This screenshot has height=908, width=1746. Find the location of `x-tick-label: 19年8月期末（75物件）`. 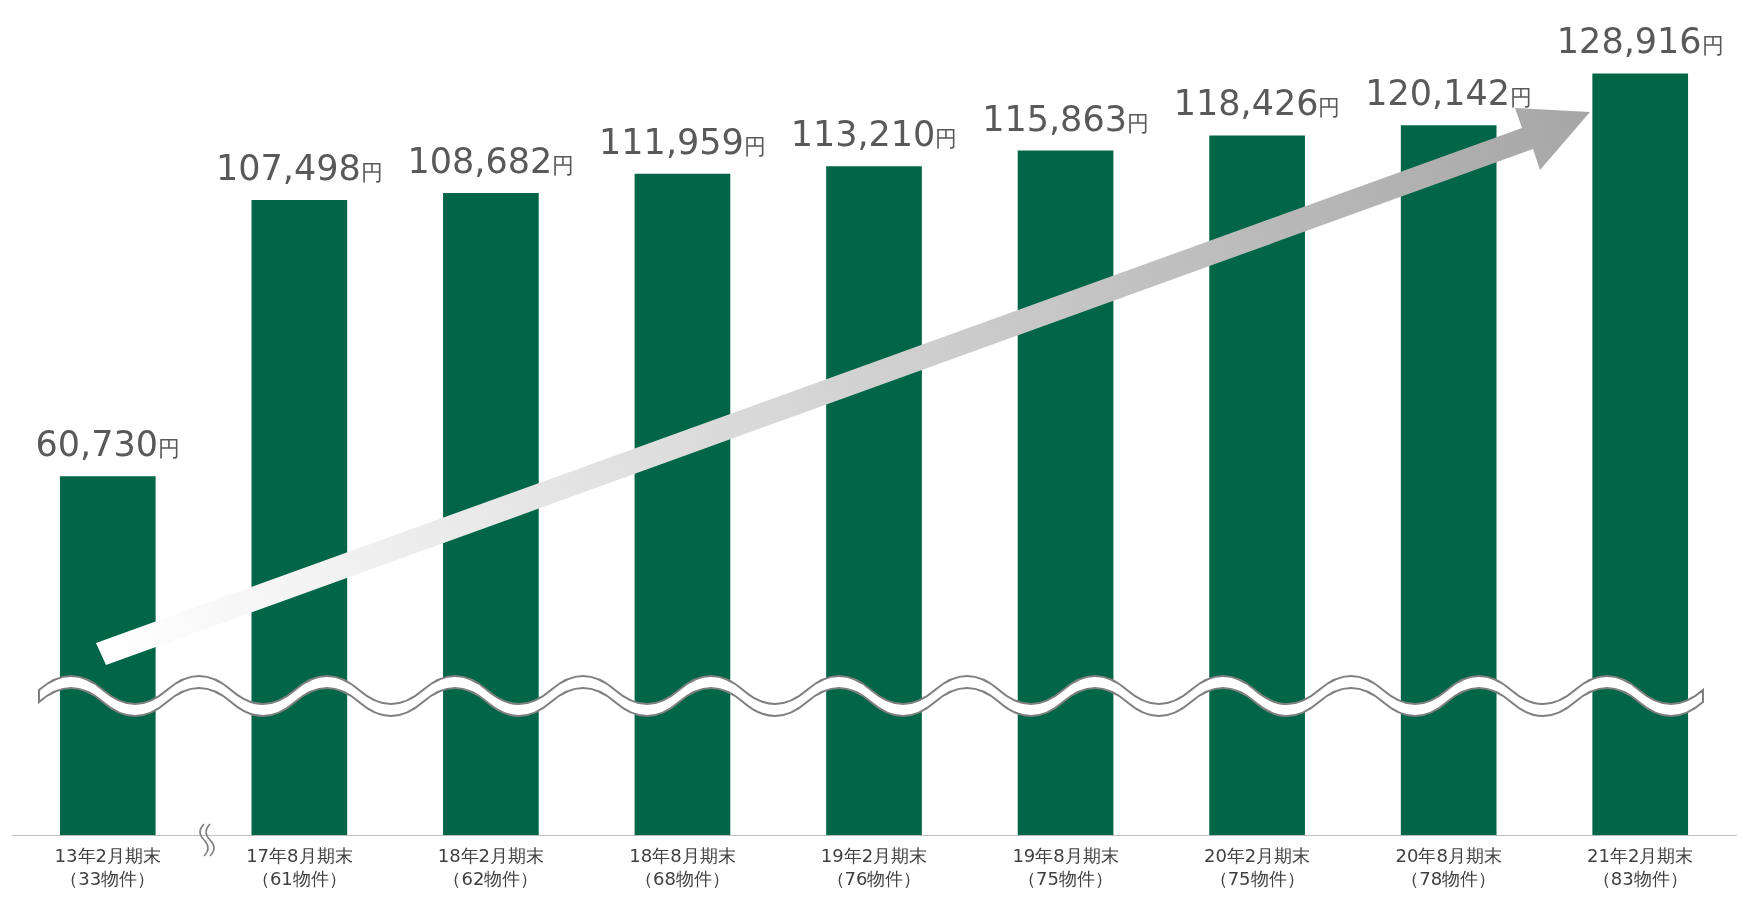

x-tick-label: 19年8月期末（75物件） is located at coordinates (1065, 866).